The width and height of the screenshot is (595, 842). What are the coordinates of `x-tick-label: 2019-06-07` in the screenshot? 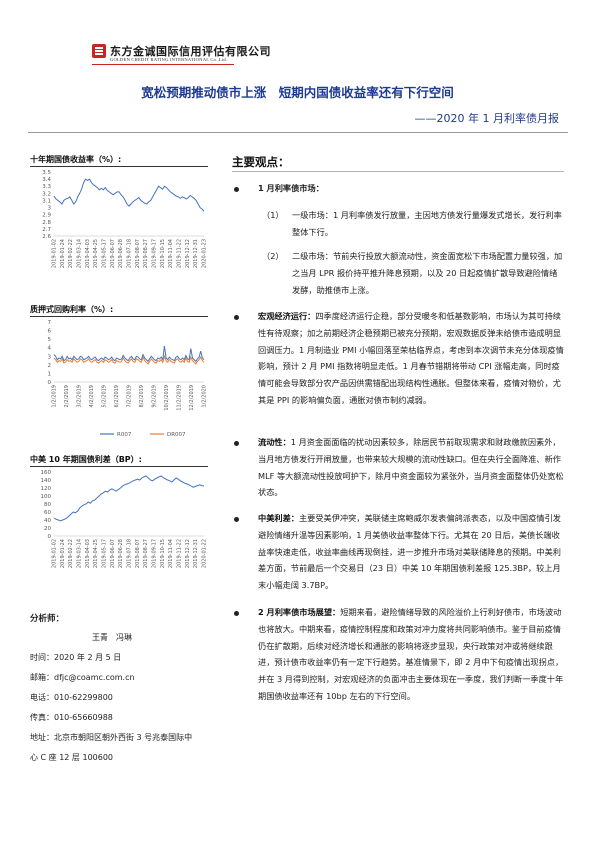 It's located at (113, 553).